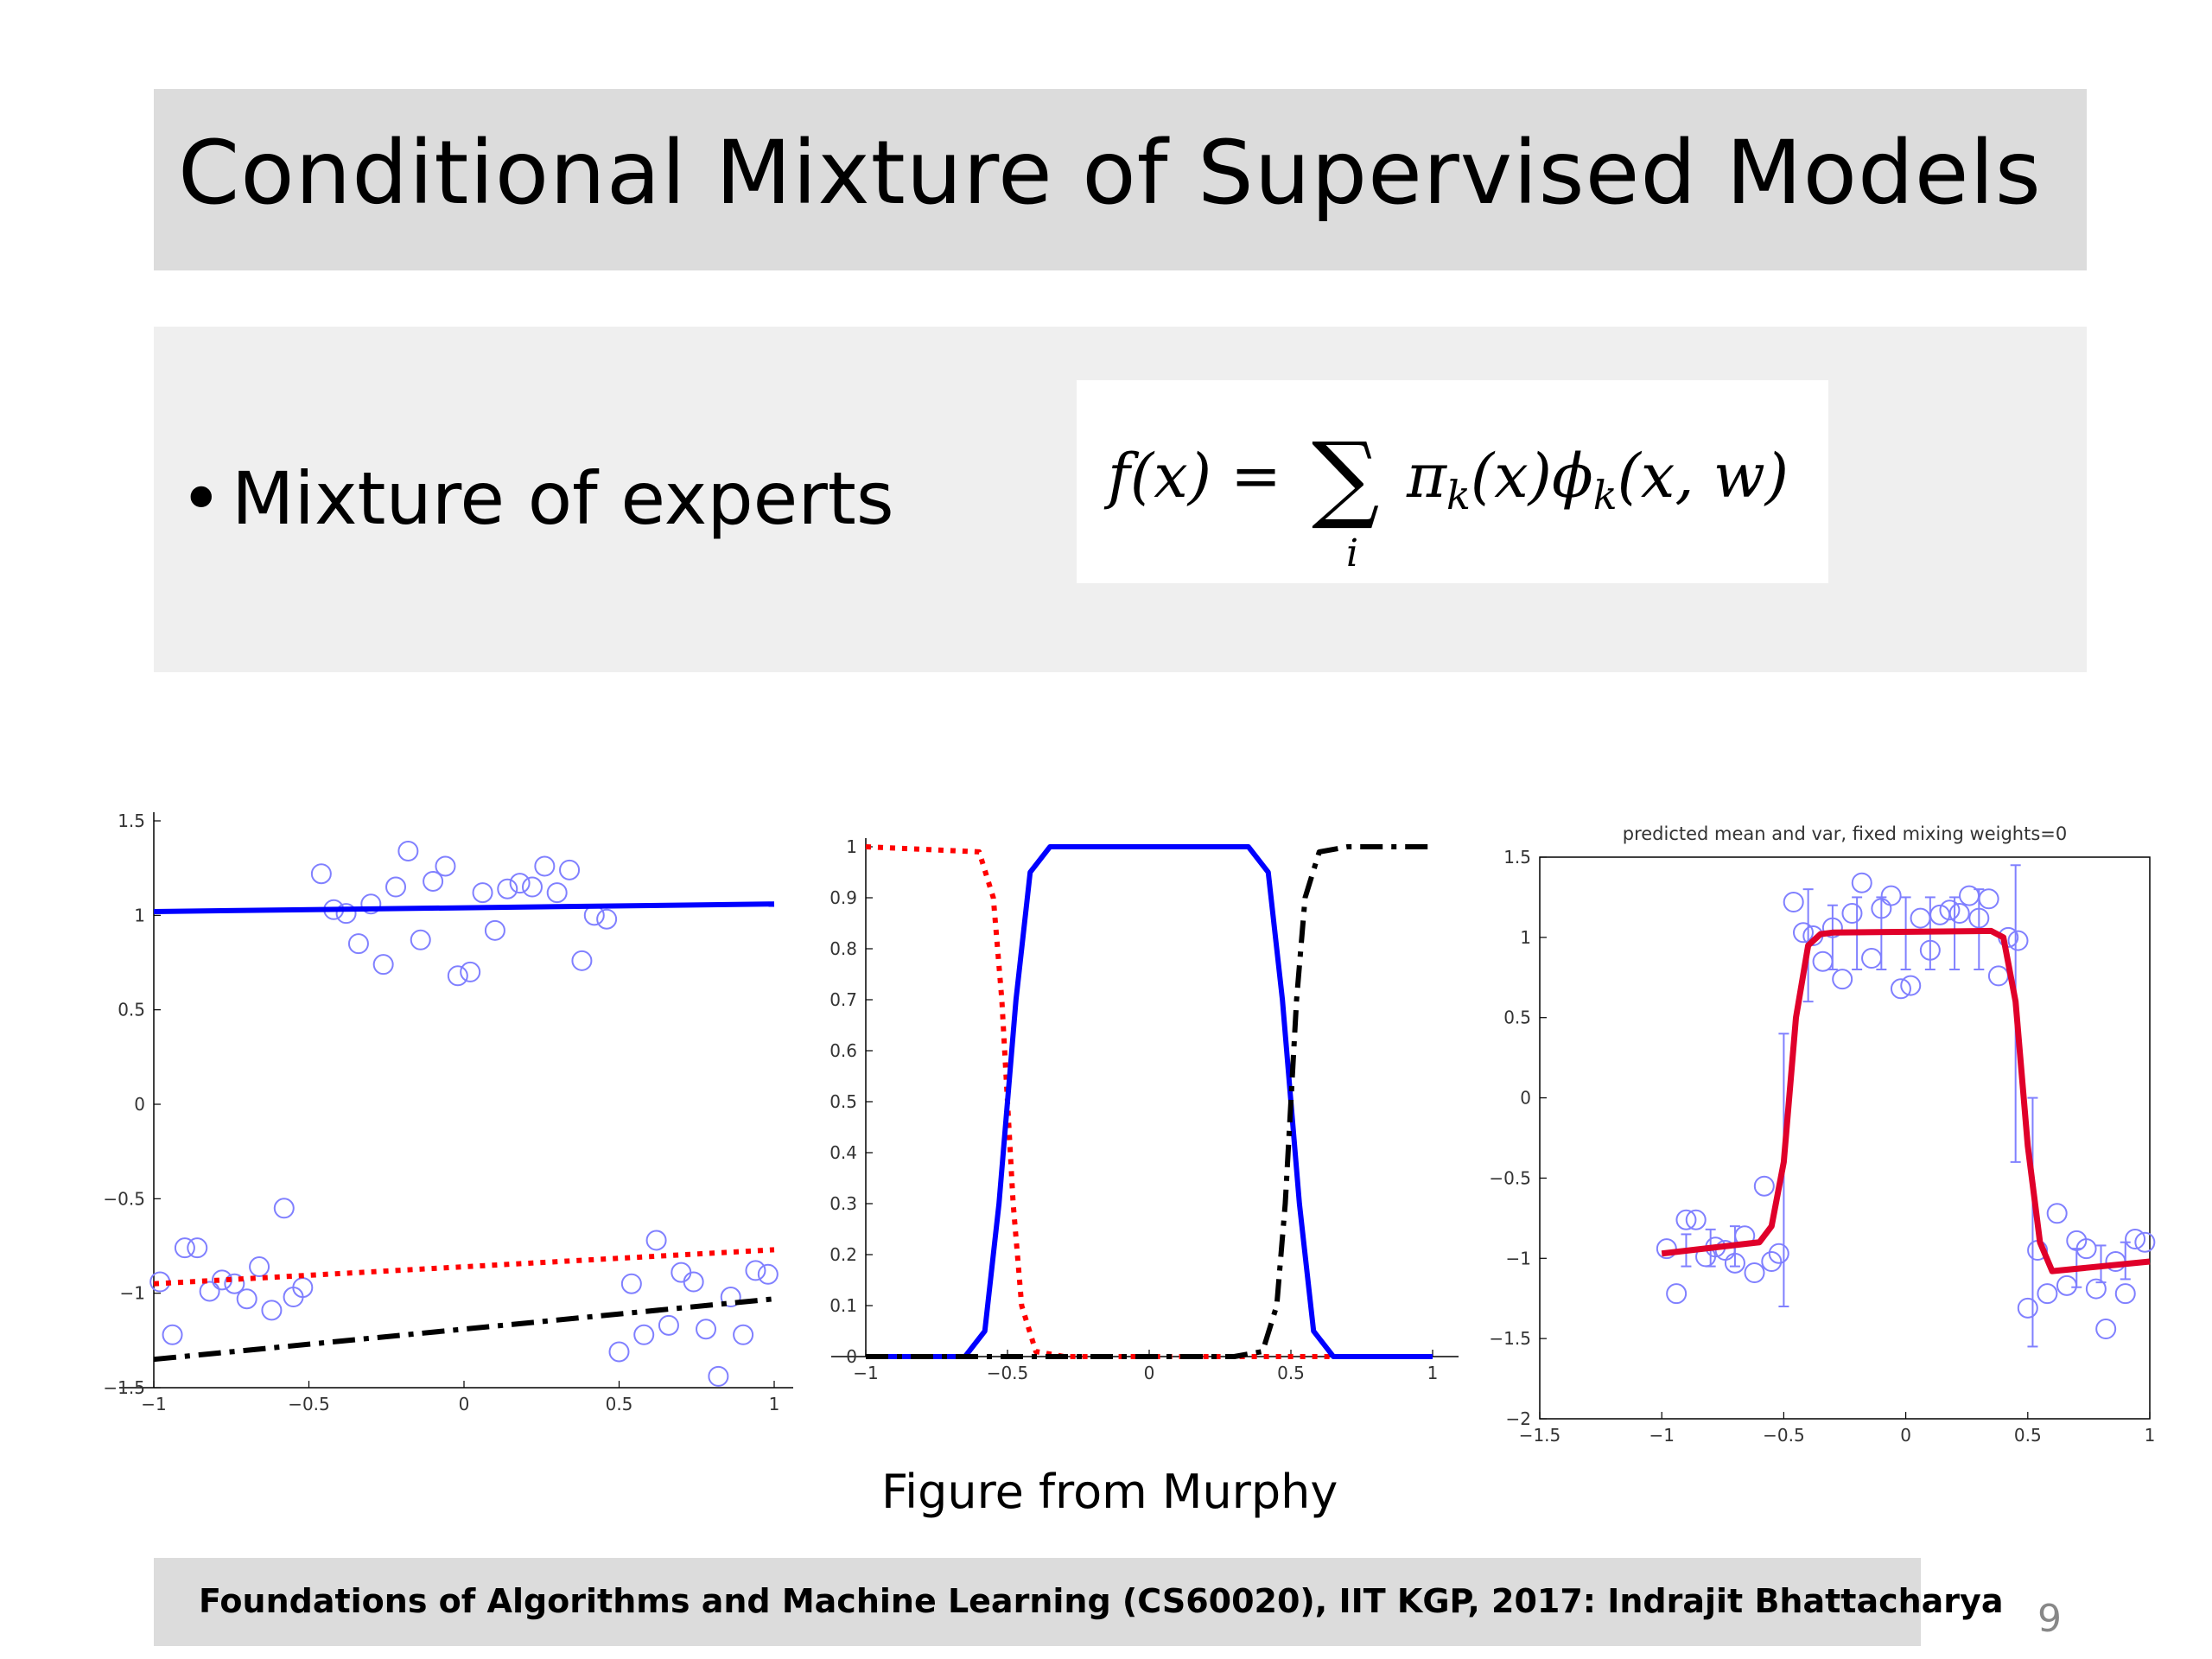  I want to click on y-tick-label: 0.5, so click(843, 1101).